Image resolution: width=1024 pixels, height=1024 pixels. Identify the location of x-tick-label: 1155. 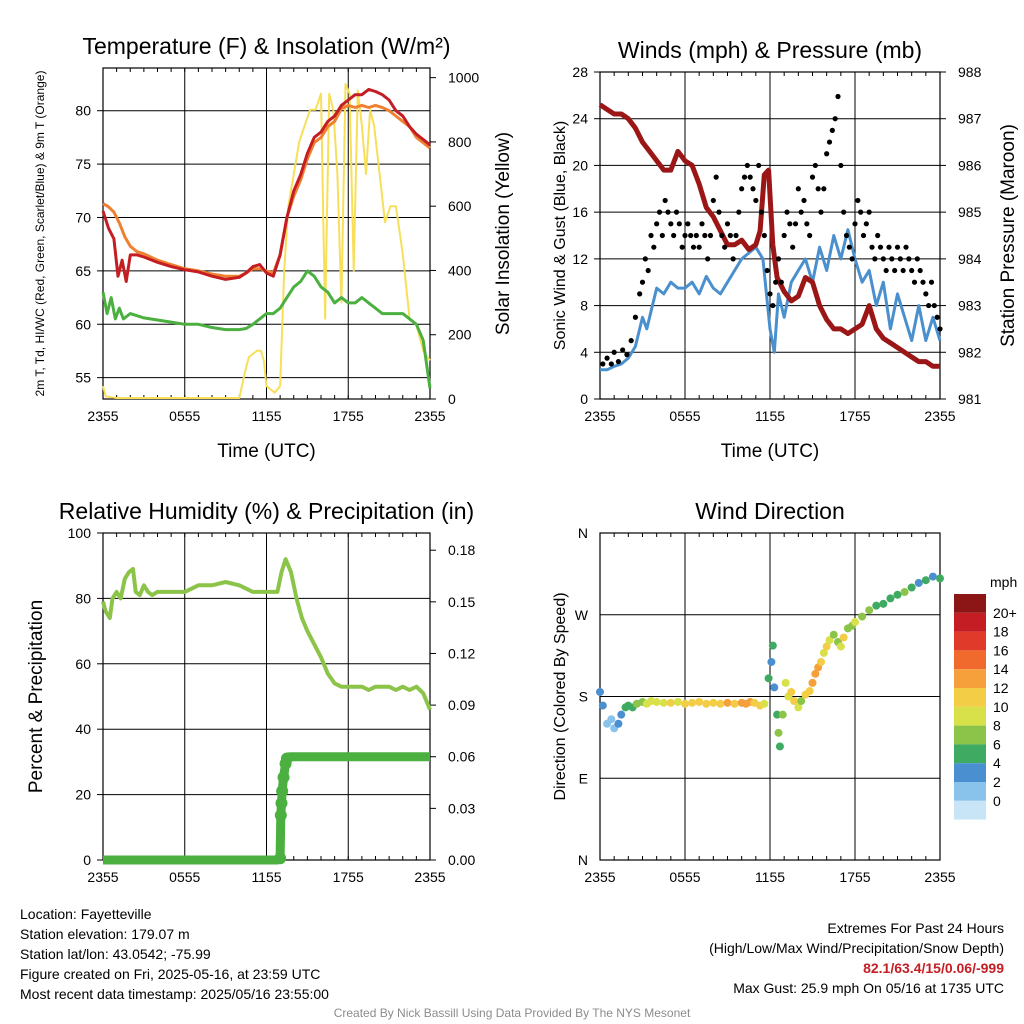
(770, 877).